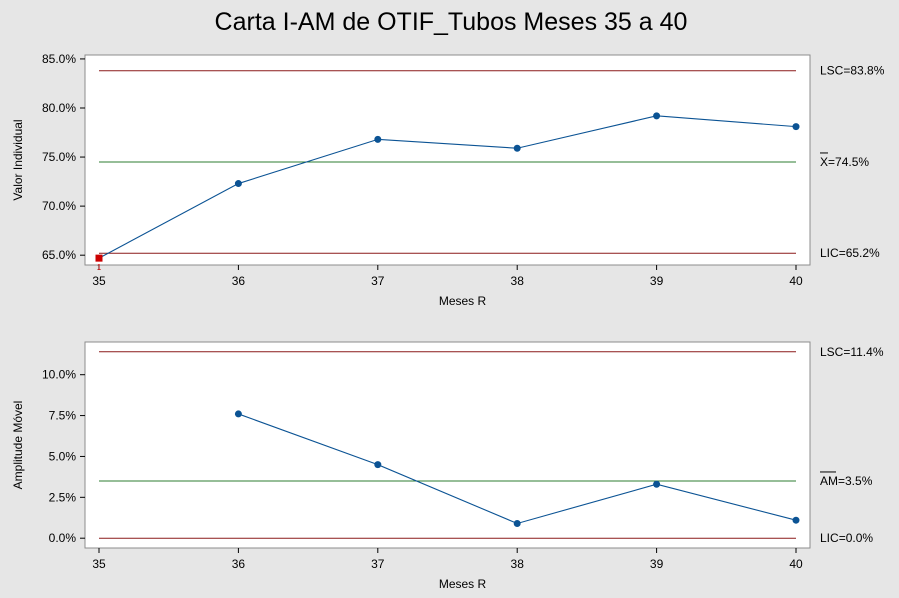 This screenshot has width=899, height=598. Describe the element at coordinates (852, 352) in the screenshot. I see `reference-label-ucl: LSC=11.4%` at that location.